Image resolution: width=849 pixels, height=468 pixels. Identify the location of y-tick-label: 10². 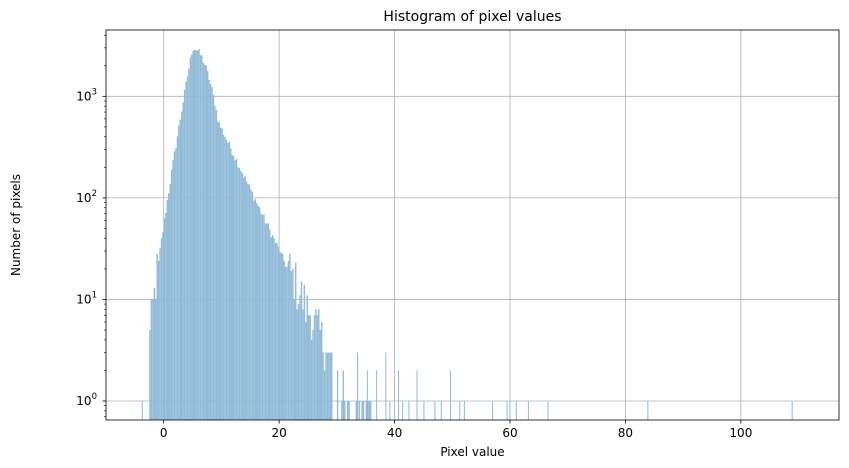
(86, 197).